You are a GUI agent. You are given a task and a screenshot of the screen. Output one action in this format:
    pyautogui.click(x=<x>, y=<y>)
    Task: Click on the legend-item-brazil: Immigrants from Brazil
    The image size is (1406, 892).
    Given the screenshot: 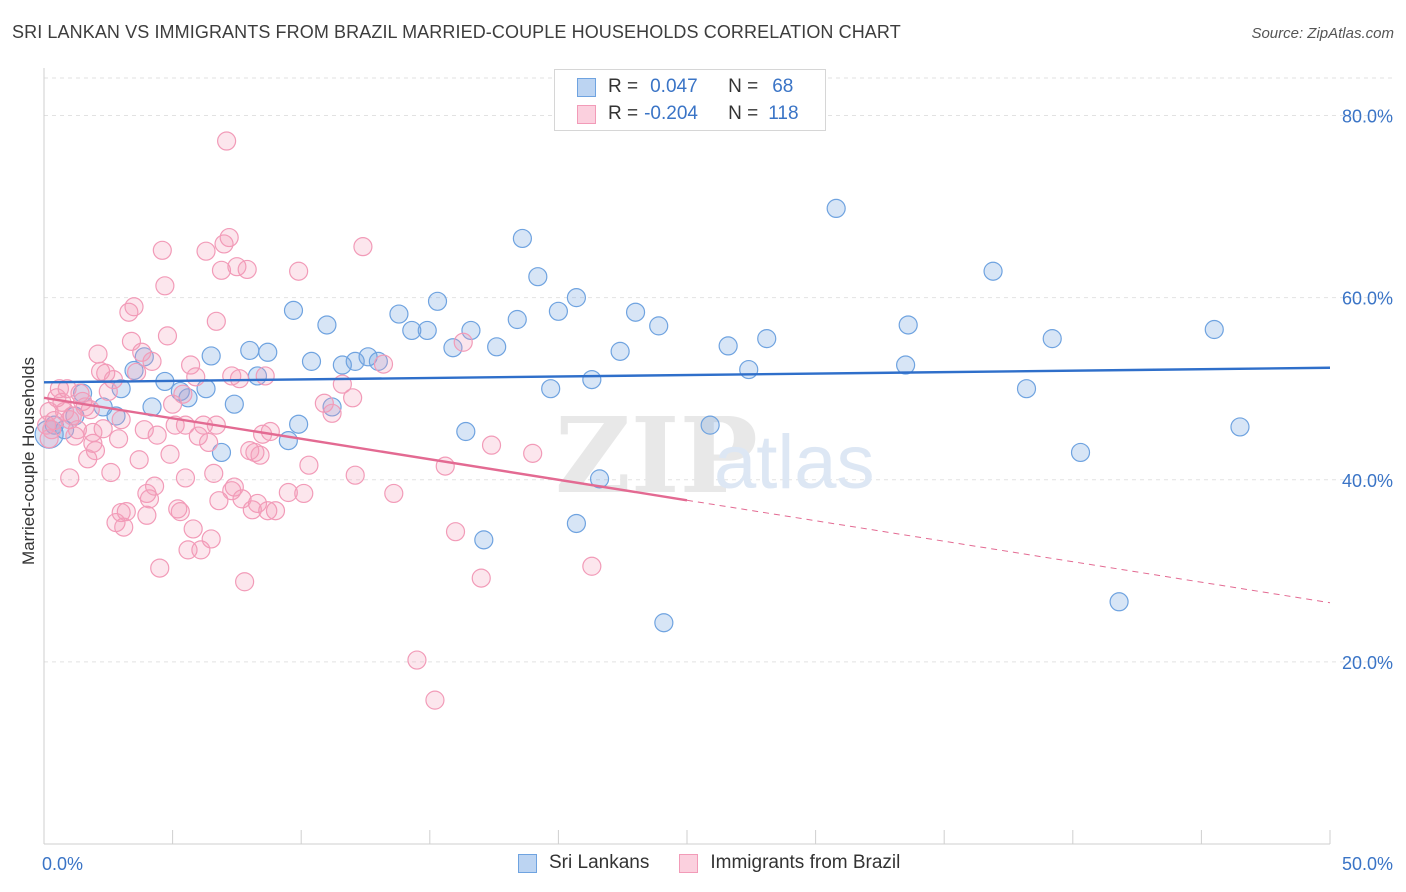 What is the action you would take?
    pyautogui.click(x=789, y=863)
    